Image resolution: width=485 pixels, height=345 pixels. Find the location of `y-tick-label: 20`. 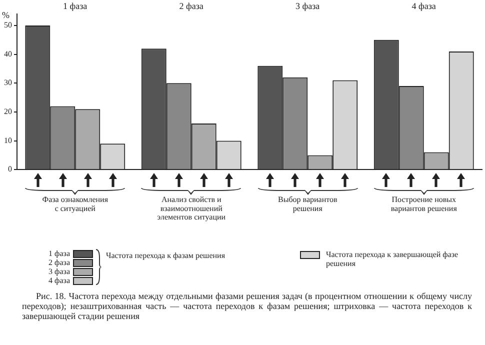

y-tick-label: 20 is located at coordinates (8, 111).